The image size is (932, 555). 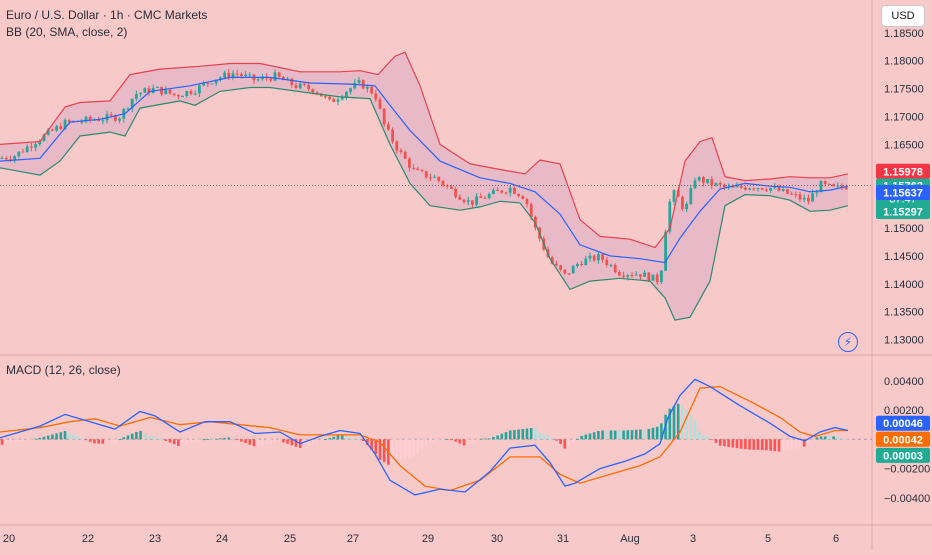 What do you see at coordinates (63, 370) in the screenshot?
I see `macd-indicator-label: MACD (12, 26, close)` at bounding box center [63, 370].